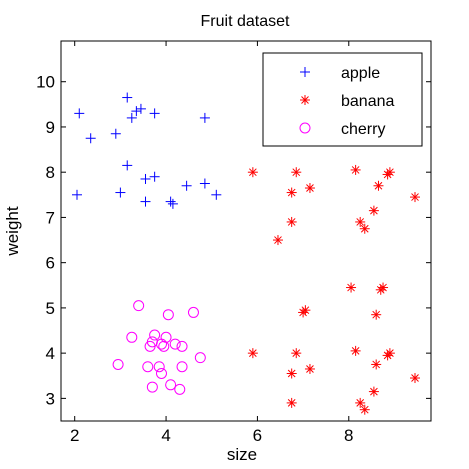 The width and height of the screenshot is (469, 469). What do you see at coordinates (50, 353) in the screenshot?
I see `y-tick-label: 4` at bounding box center [50, 353].